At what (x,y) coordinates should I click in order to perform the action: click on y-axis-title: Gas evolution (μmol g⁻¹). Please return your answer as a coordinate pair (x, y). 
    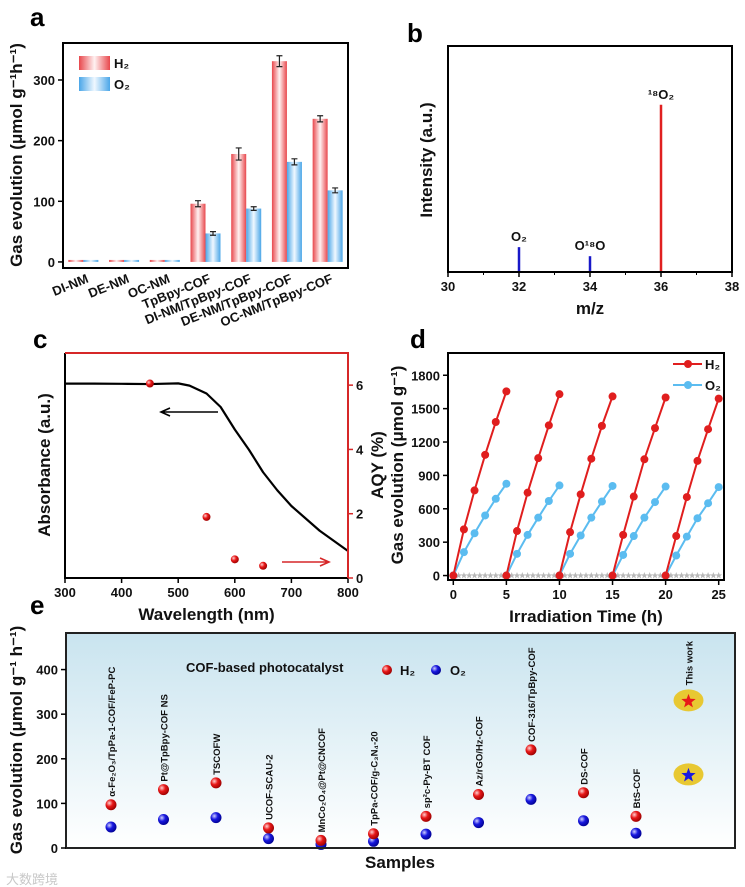
    Looking at the image, I should click on (397, 465).